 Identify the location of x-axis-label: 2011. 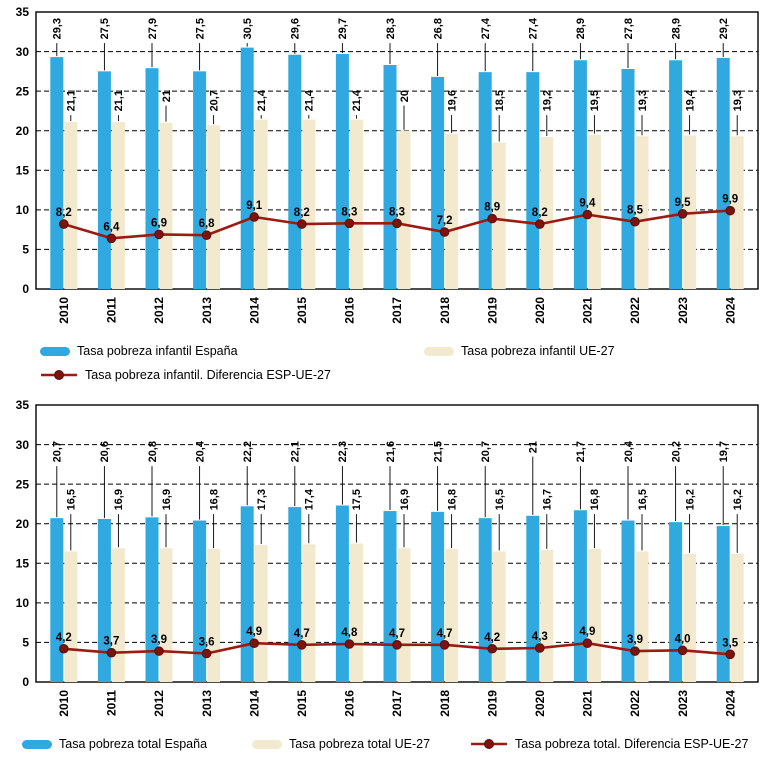
(112, 310).